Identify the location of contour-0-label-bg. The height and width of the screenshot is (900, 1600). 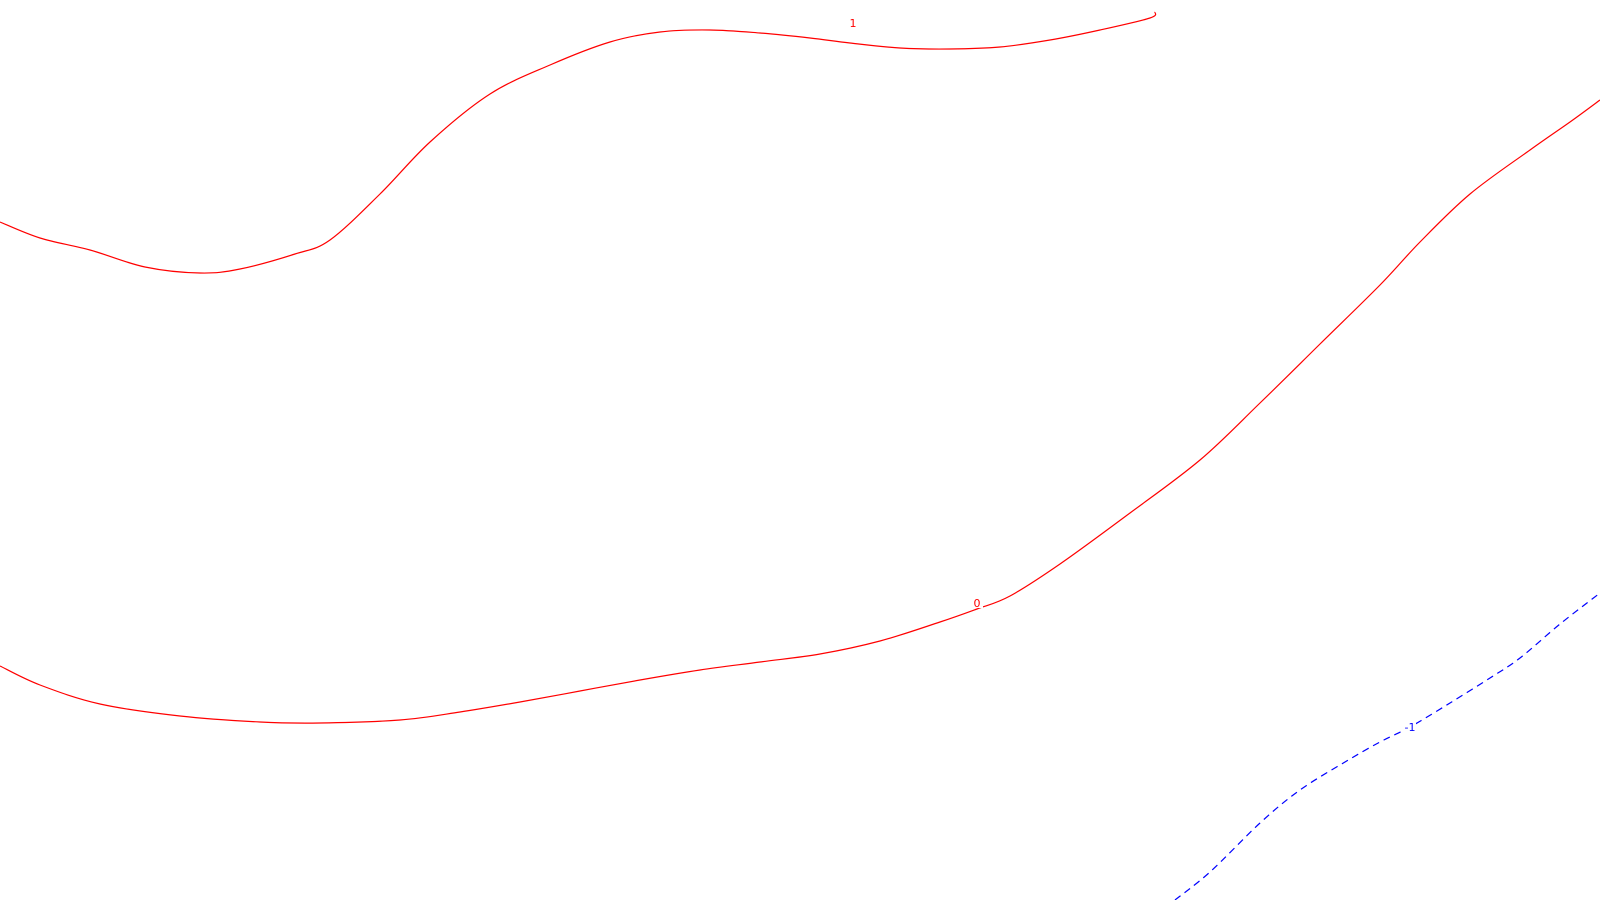
(977, 602).